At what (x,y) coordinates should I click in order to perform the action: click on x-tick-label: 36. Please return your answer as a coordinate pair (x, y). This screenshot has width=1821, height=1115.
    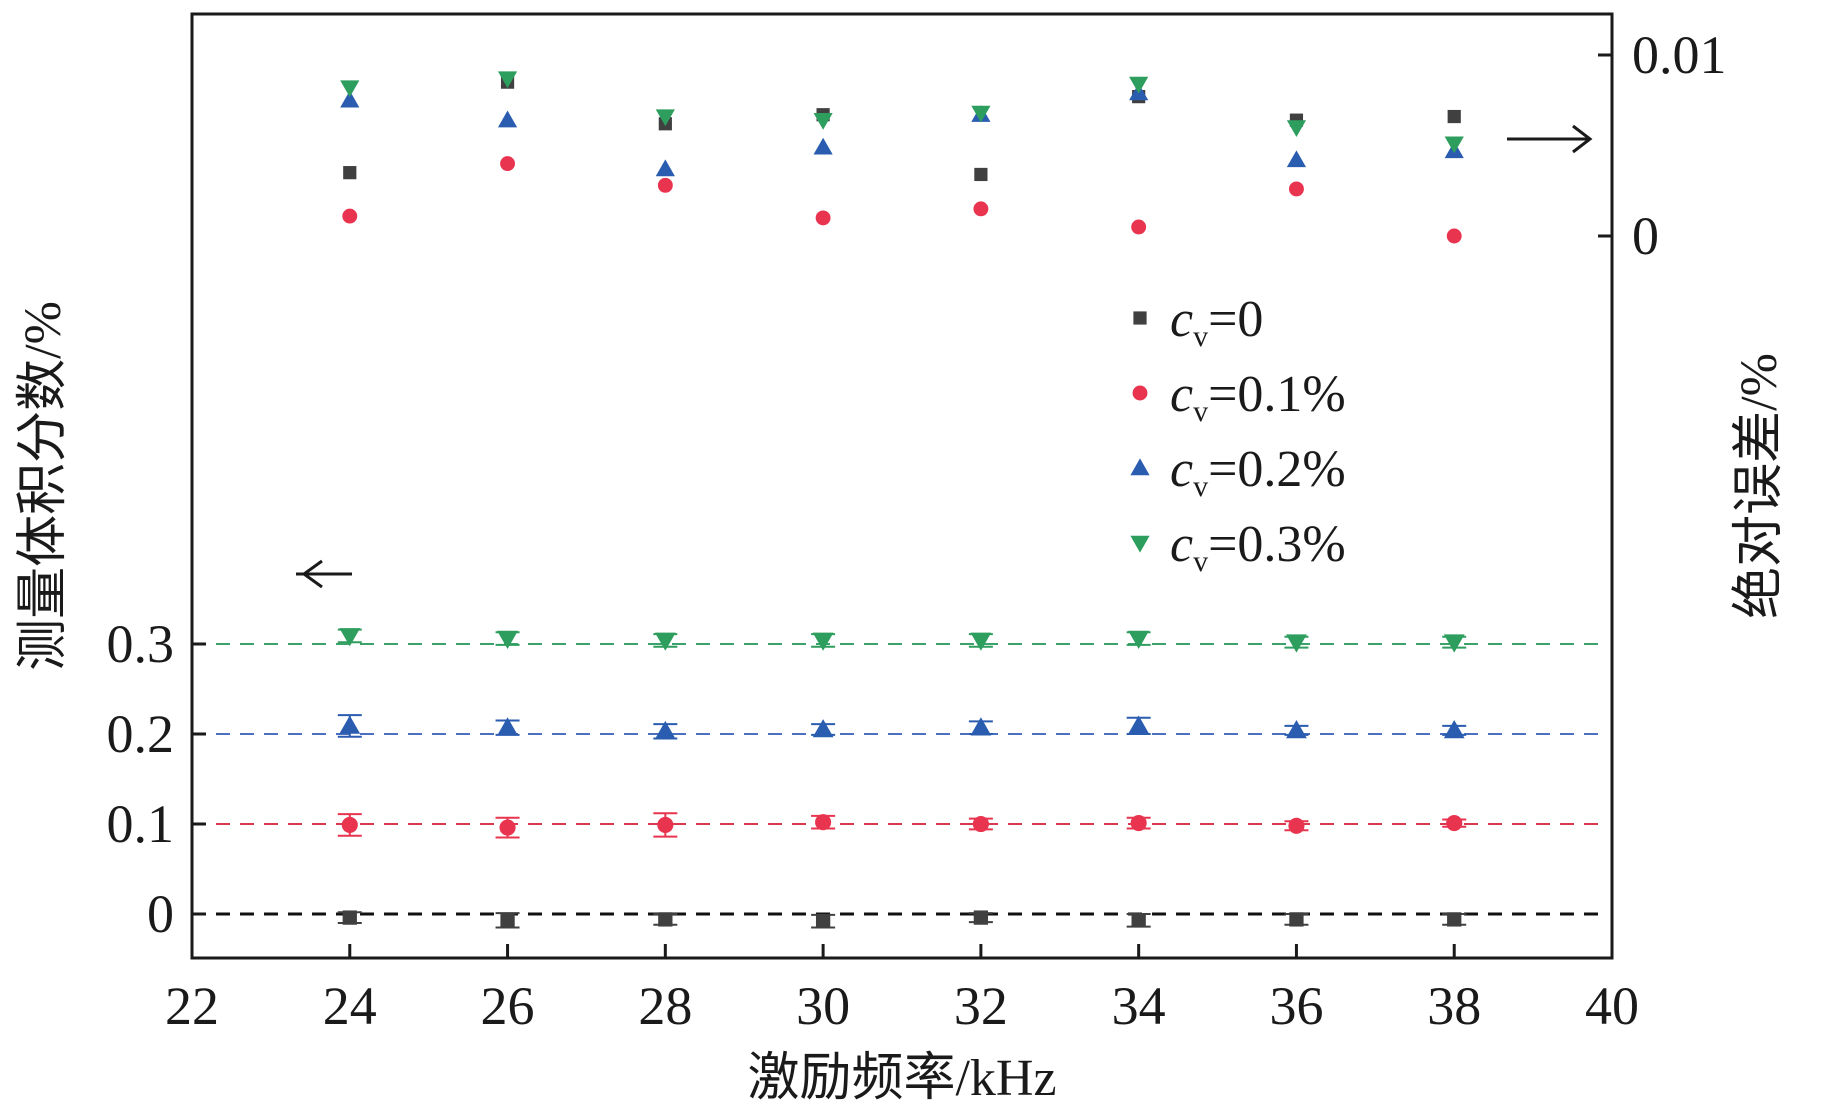
    Looking at the image, I should click on (1296, 1006).